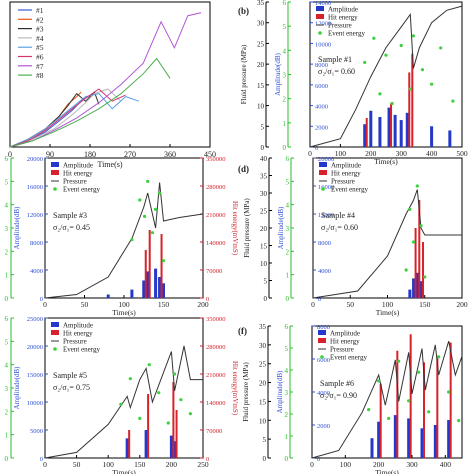 This screenshot has height=474, width=474. I want to click on amplitude-tick-label: 10000, so click(35, 403).